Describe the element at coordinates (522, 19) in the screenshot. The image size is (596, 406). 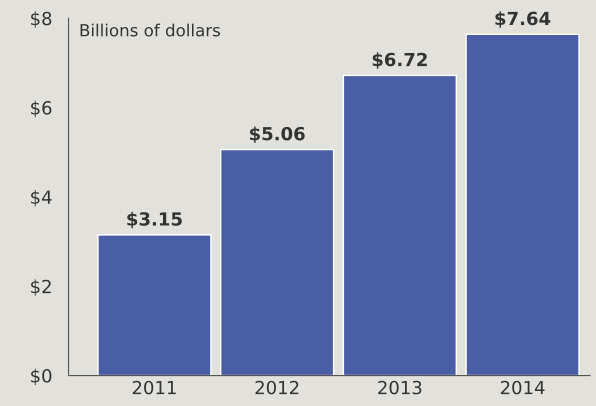
I see `data-label: $7.64` at that location.